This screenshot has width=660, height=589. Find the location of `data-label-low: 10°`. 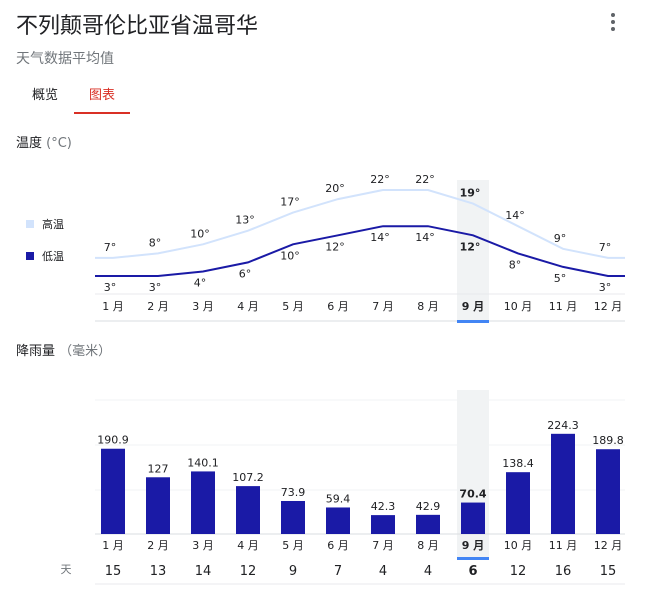

data-label-low: 10° is located at coordinates (290, 255).